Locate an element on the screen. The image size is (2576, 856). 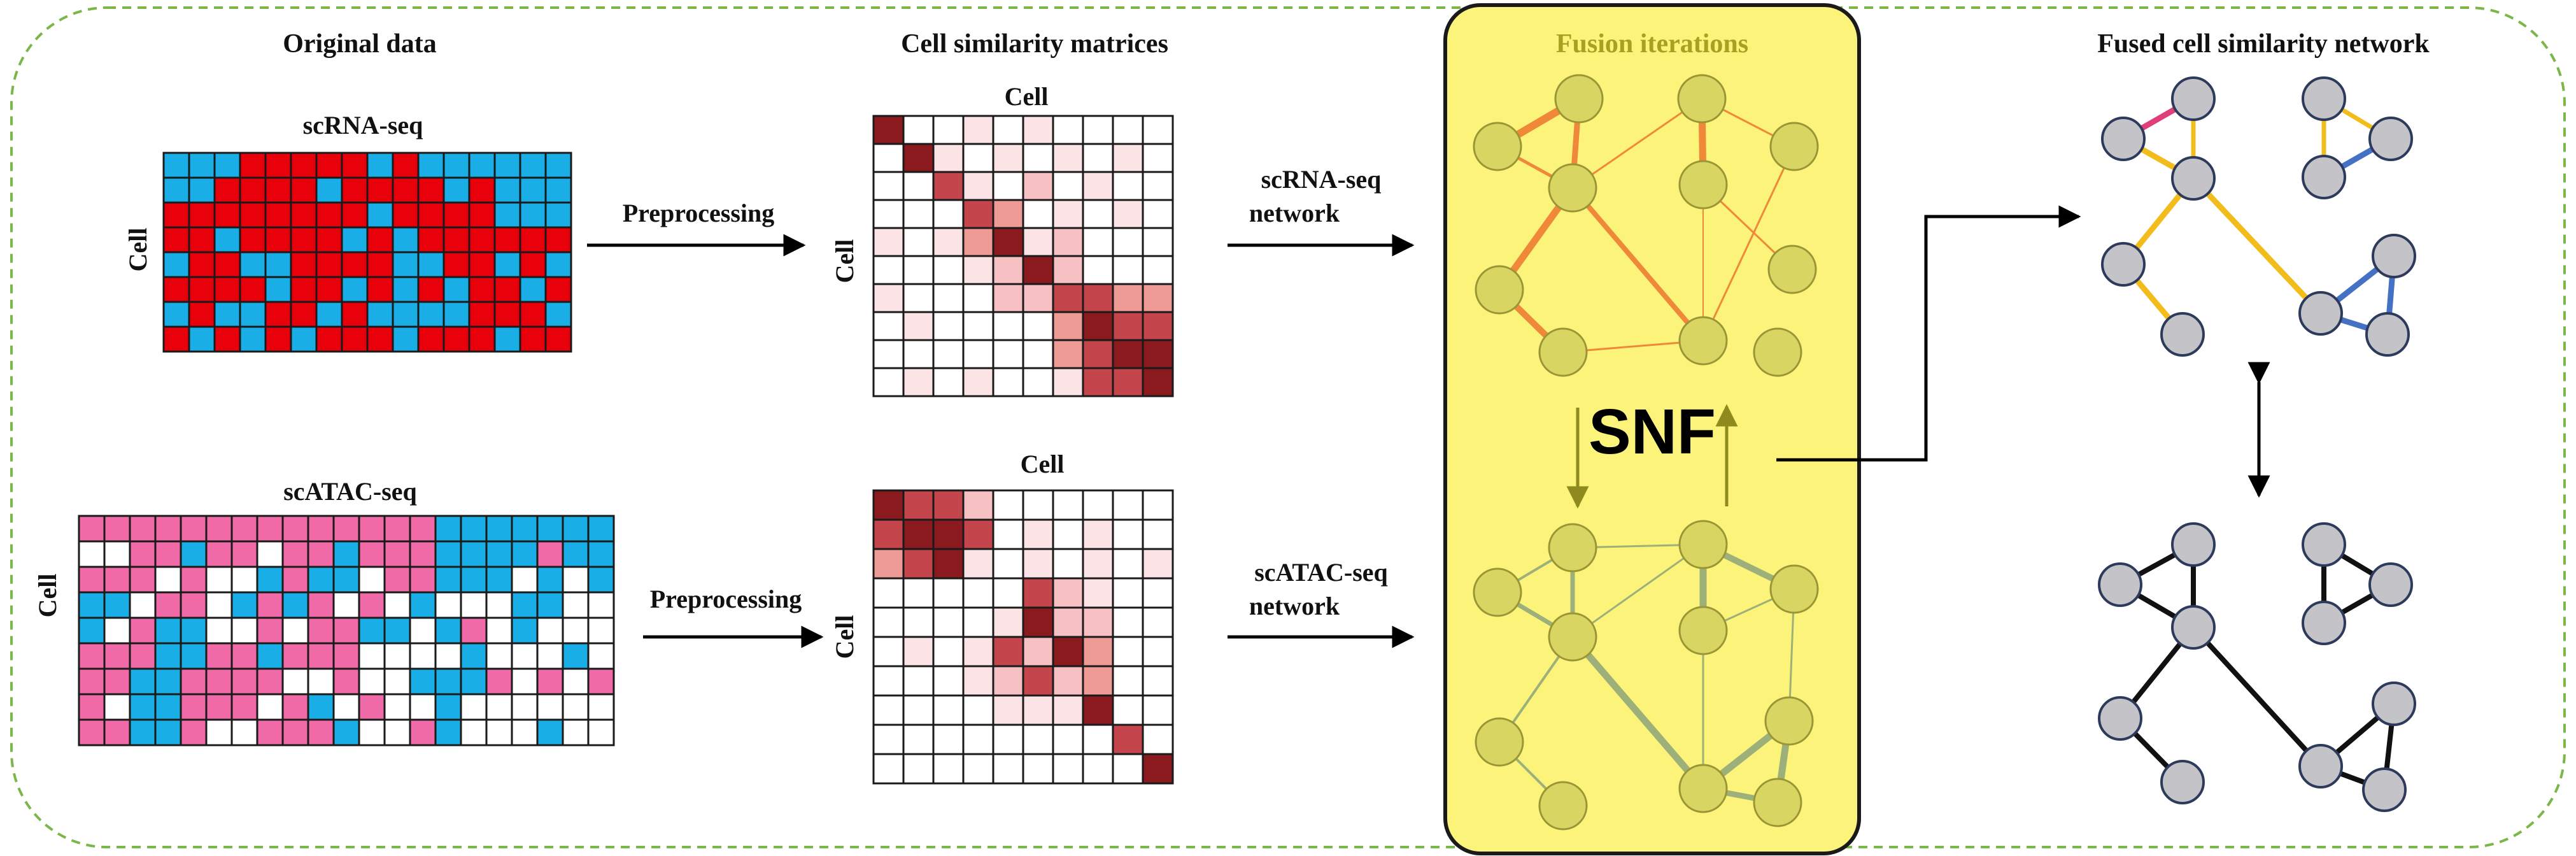
label-cell-scrna-data: Cell is located at coordinates (138, 250).